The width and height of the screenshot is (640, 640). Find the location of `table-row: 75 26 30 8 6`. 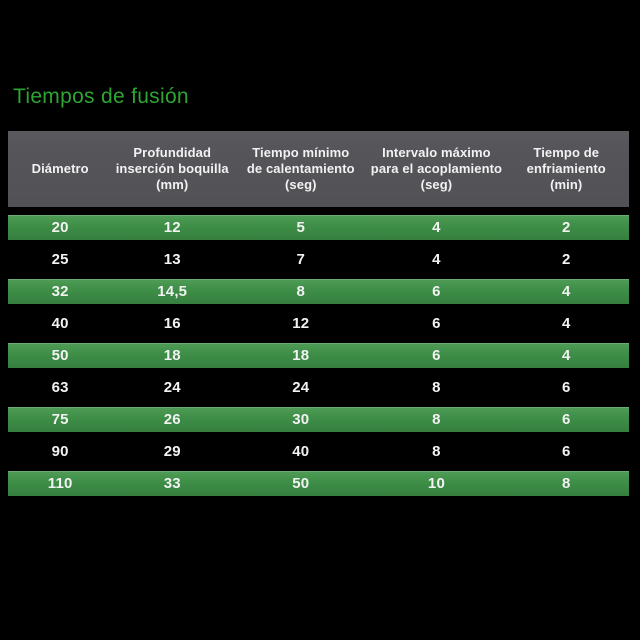

table-row: 75 26 30 8 6 is located at coordinates (318, 419).